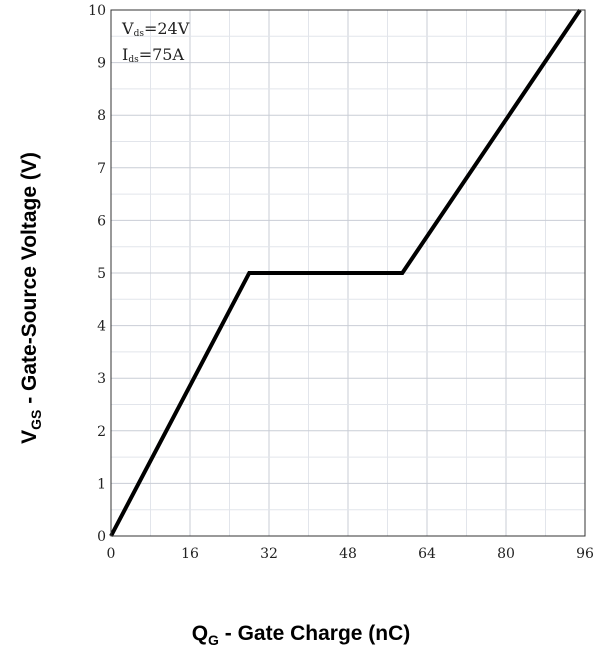 The image size is (602, 651). I want to click on x-tick-label: 0, so click(111, 554).